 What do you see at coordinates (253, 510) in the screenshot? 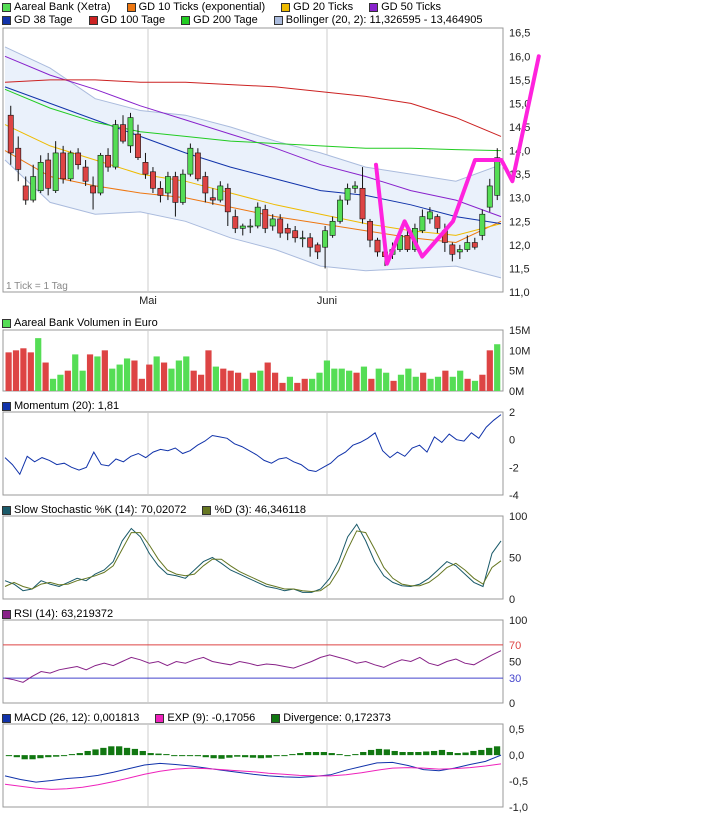
I see `legend-item: %D (3): 46,346118` at bounding box center [253, 510].